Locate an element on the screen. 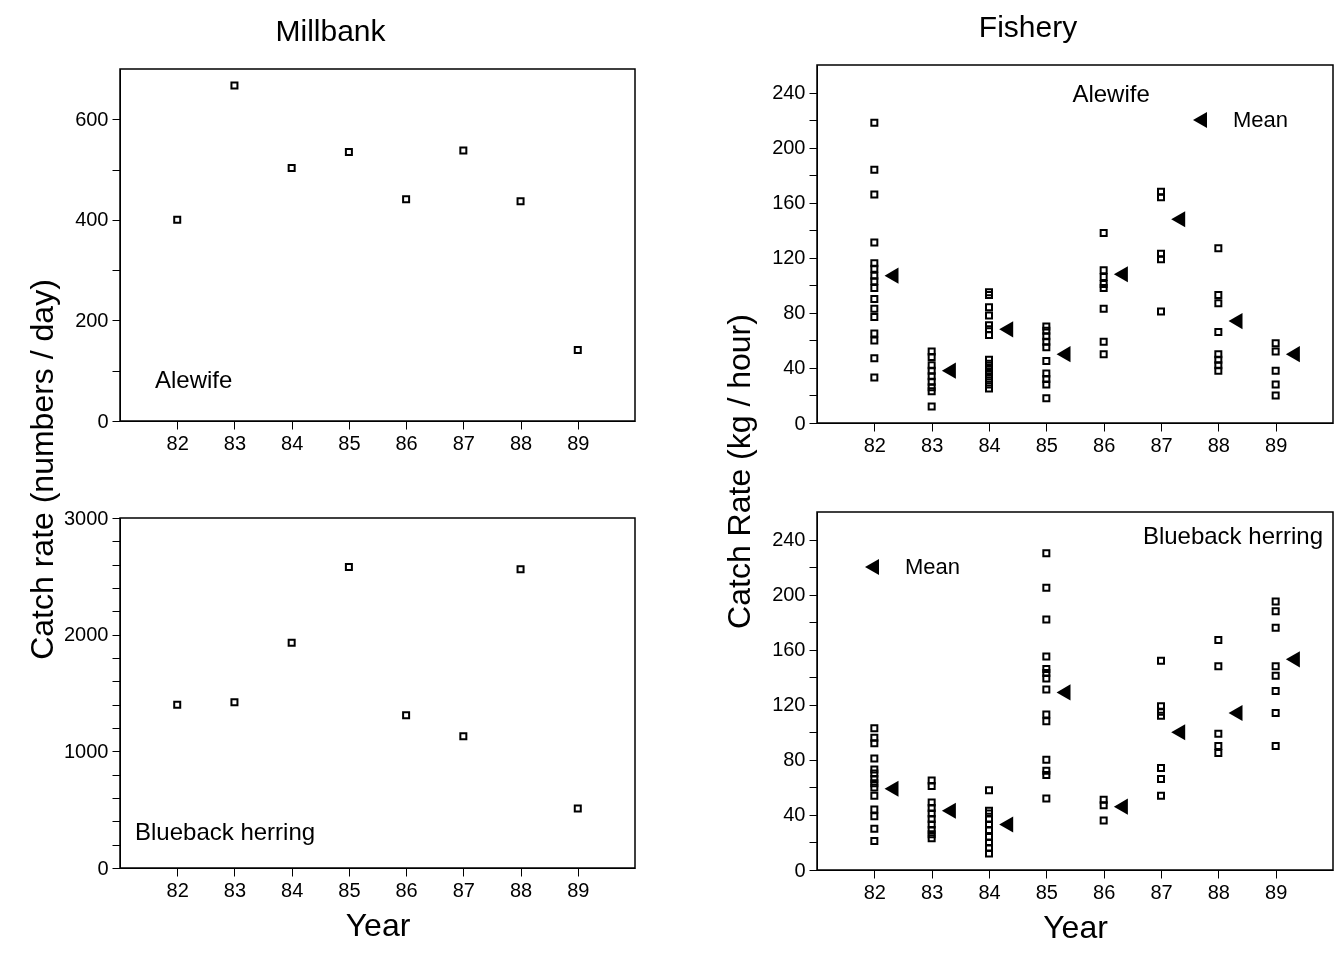 This screenshot has height=955, width=1337. y-tick-label: 2000 is located at coordinates (86, 634).